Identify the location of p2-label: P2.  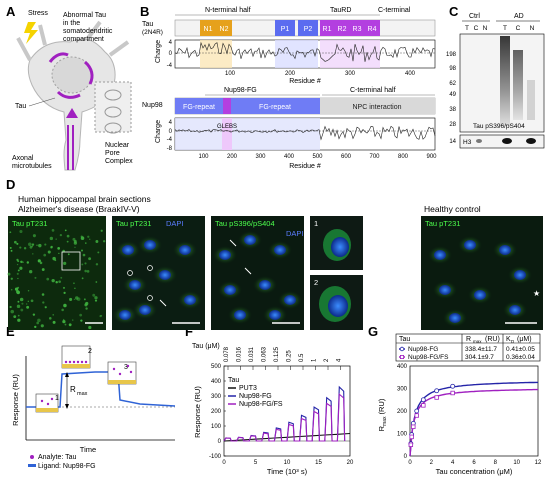
(308, 29).